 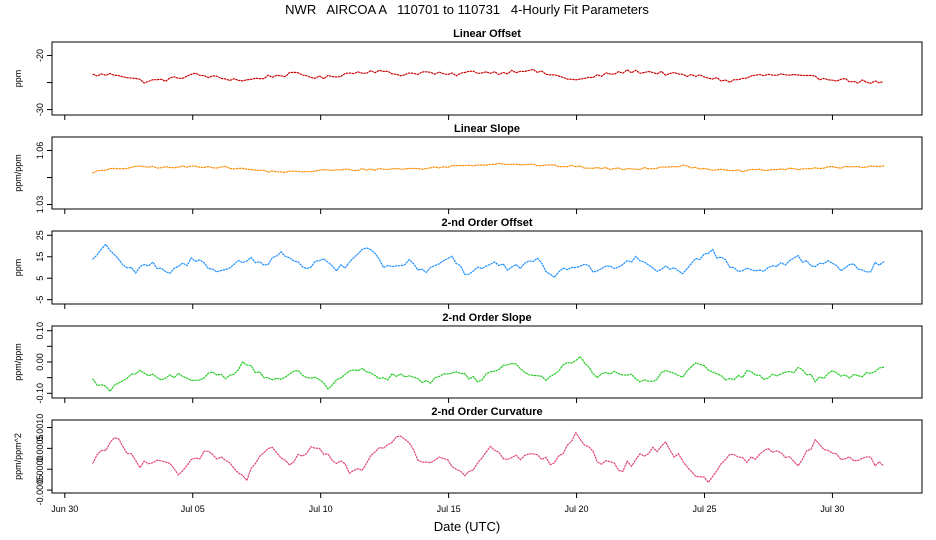 What do you see at coordinates (40, 278) in the screenshot?
I see `y-tick-label: 5` at bounding box center [40, 278].